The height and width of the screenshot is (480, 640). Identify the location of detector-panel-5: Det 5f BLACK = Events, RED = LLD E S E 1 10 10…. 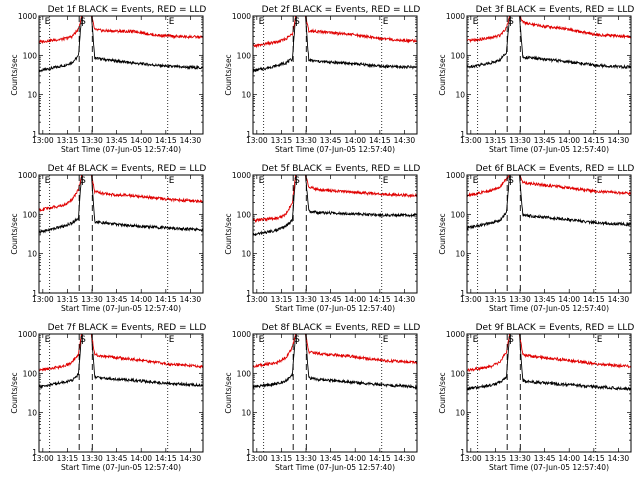
(322, 238).